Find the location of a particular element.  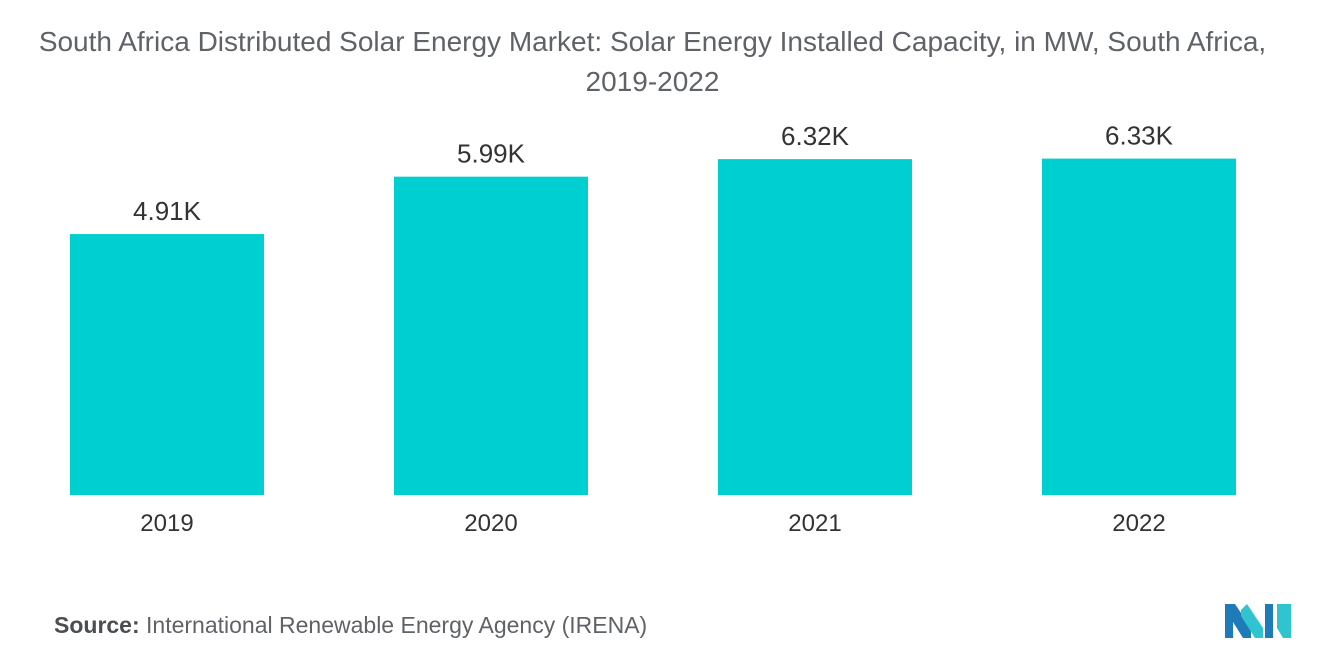

bar-2020 is located at coordinates (491, 335).